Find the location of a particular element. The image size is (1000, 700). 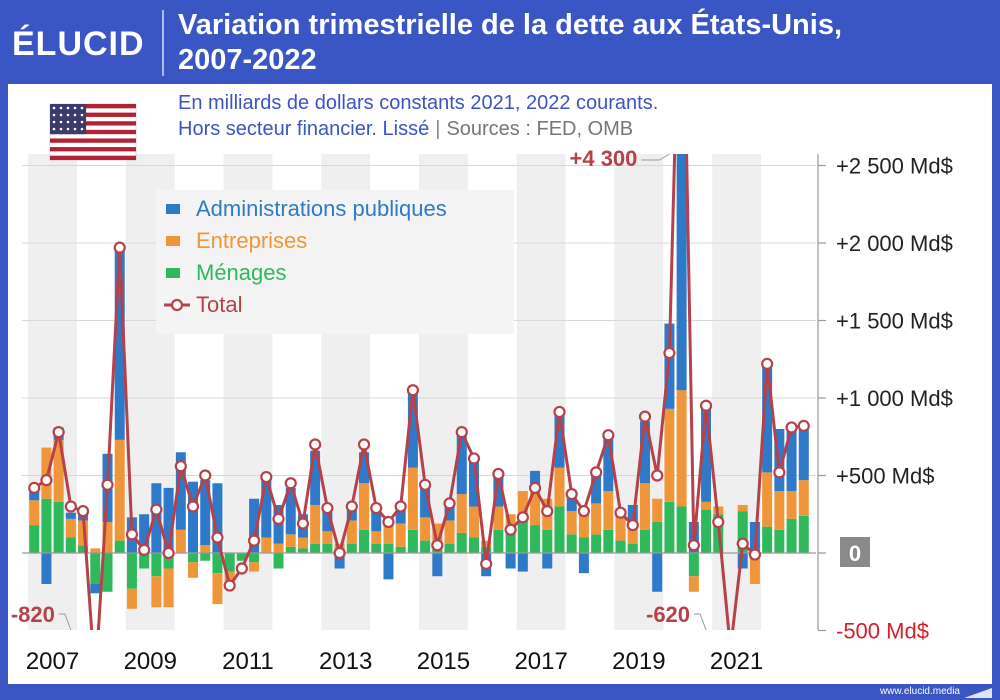

x-tick-label-2015: 2015 is located at coordinates (443, 661).